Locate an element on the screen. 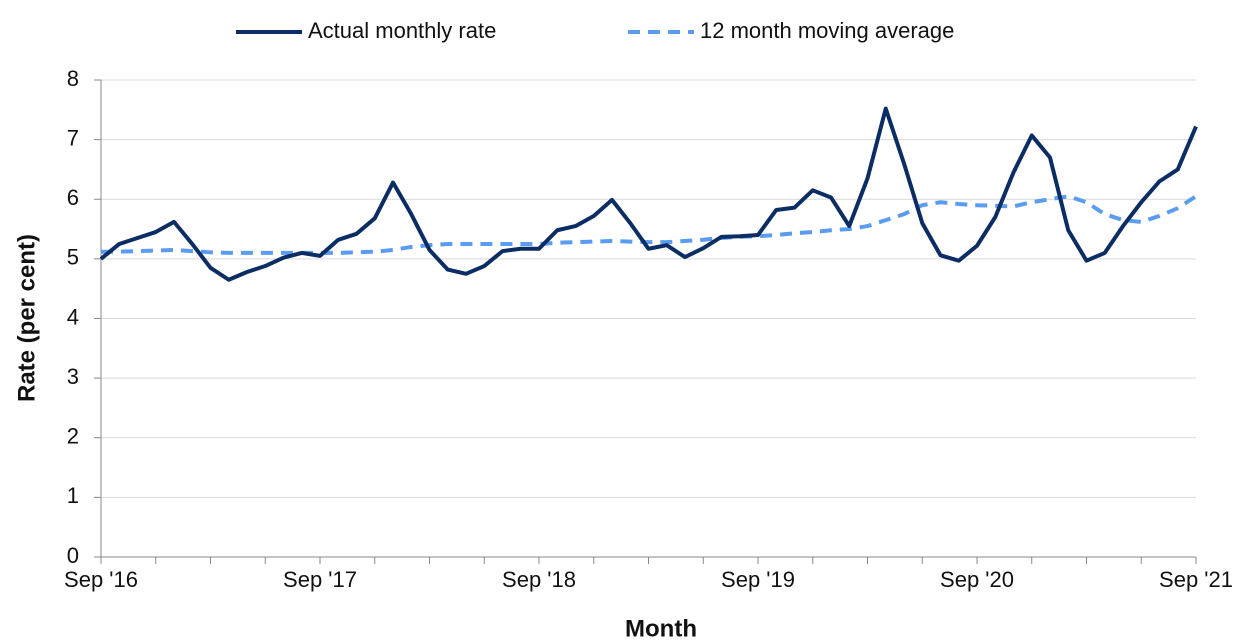  x-tick-label: Sep '21 is located at coordinates (1196, 579).